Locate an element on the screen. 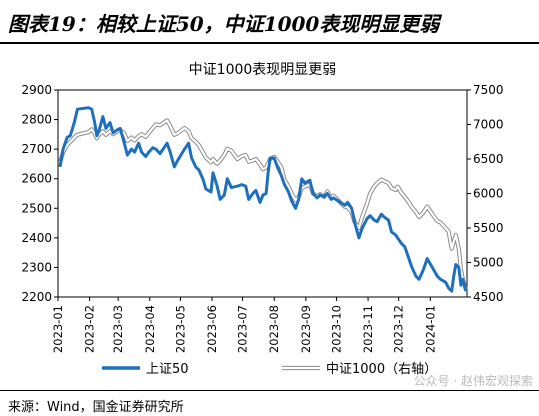 This screenshot has width=539, height=416. figure-header: 图表19：相较上证50，中证1000表现明显更弱 is located at coordinates (269, 22).